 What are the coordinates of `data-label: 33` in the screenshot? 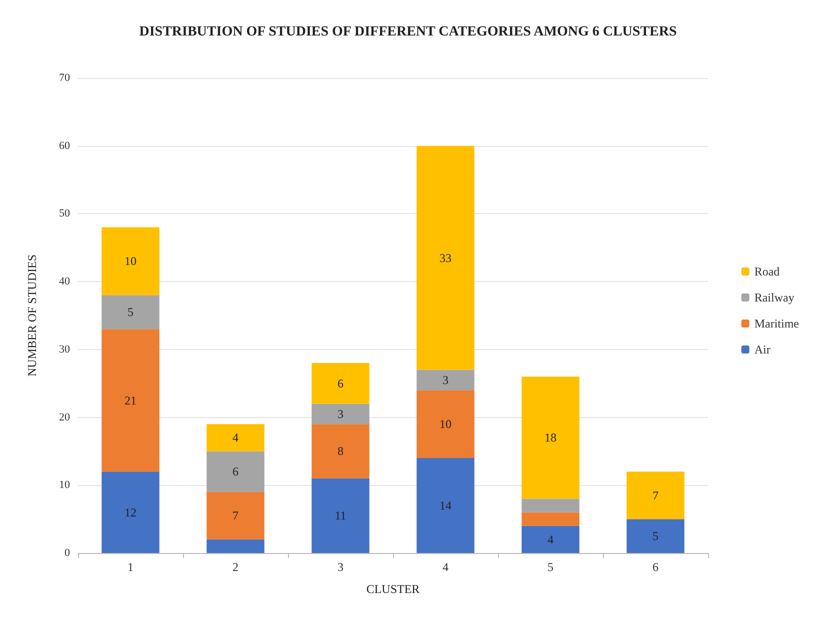 It's located at (446, 257).